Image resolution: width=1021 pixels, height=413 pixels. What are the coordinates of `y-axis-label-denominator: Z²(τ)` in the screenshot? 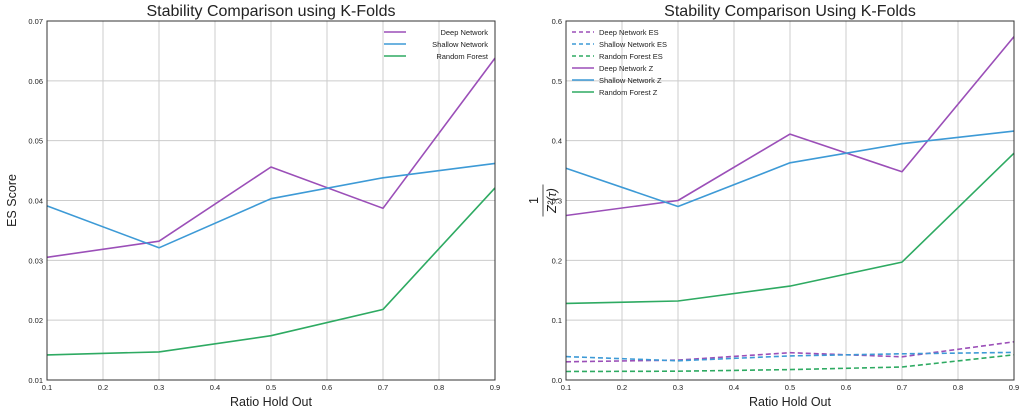 It's located at (552, 201).